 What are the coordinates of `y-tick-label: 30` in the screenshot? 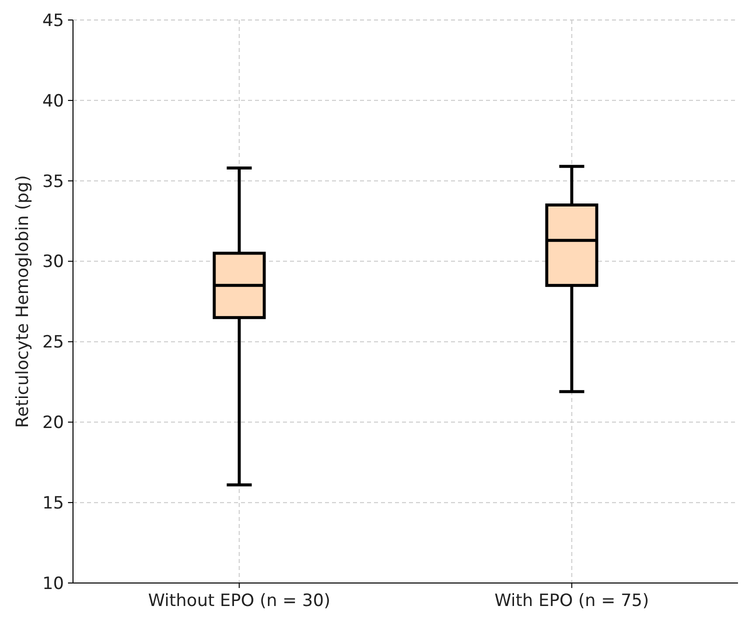 It's located at (53, 262).